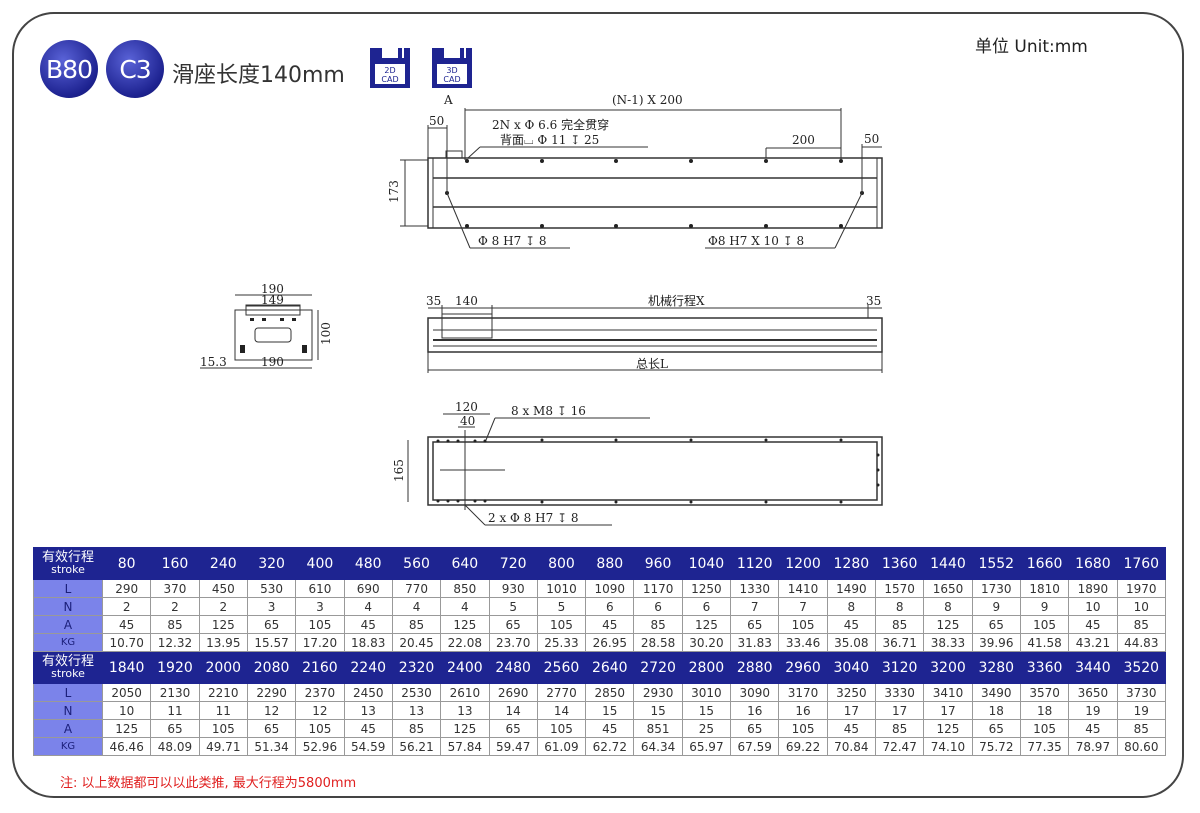  Describe the element at coordinates (368, 692) in the screenshot. I see `table-cell: 2450` at that location.